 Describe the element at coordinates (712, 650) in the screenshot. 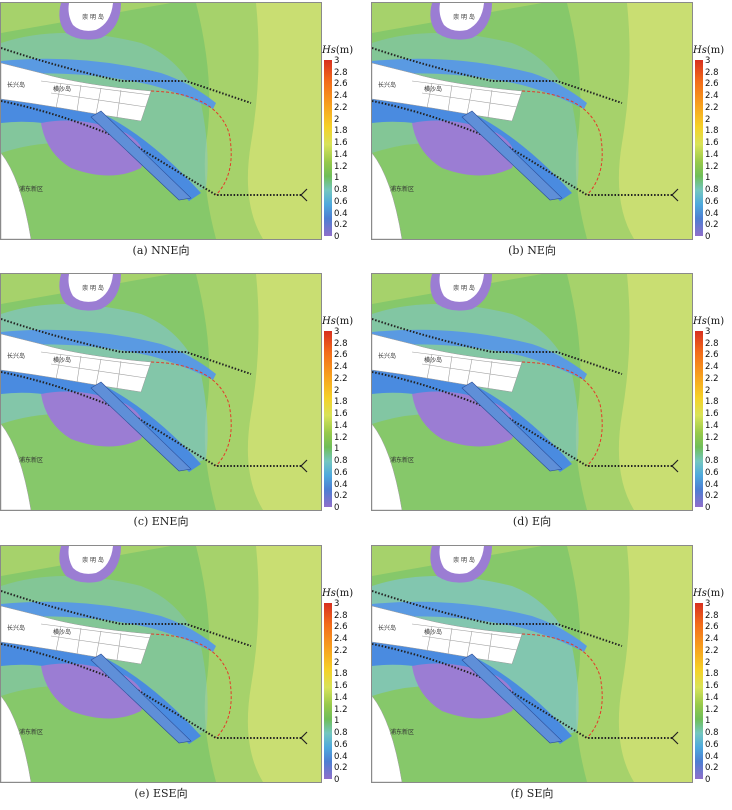

I see `legend-tick: 2.2` at that location.